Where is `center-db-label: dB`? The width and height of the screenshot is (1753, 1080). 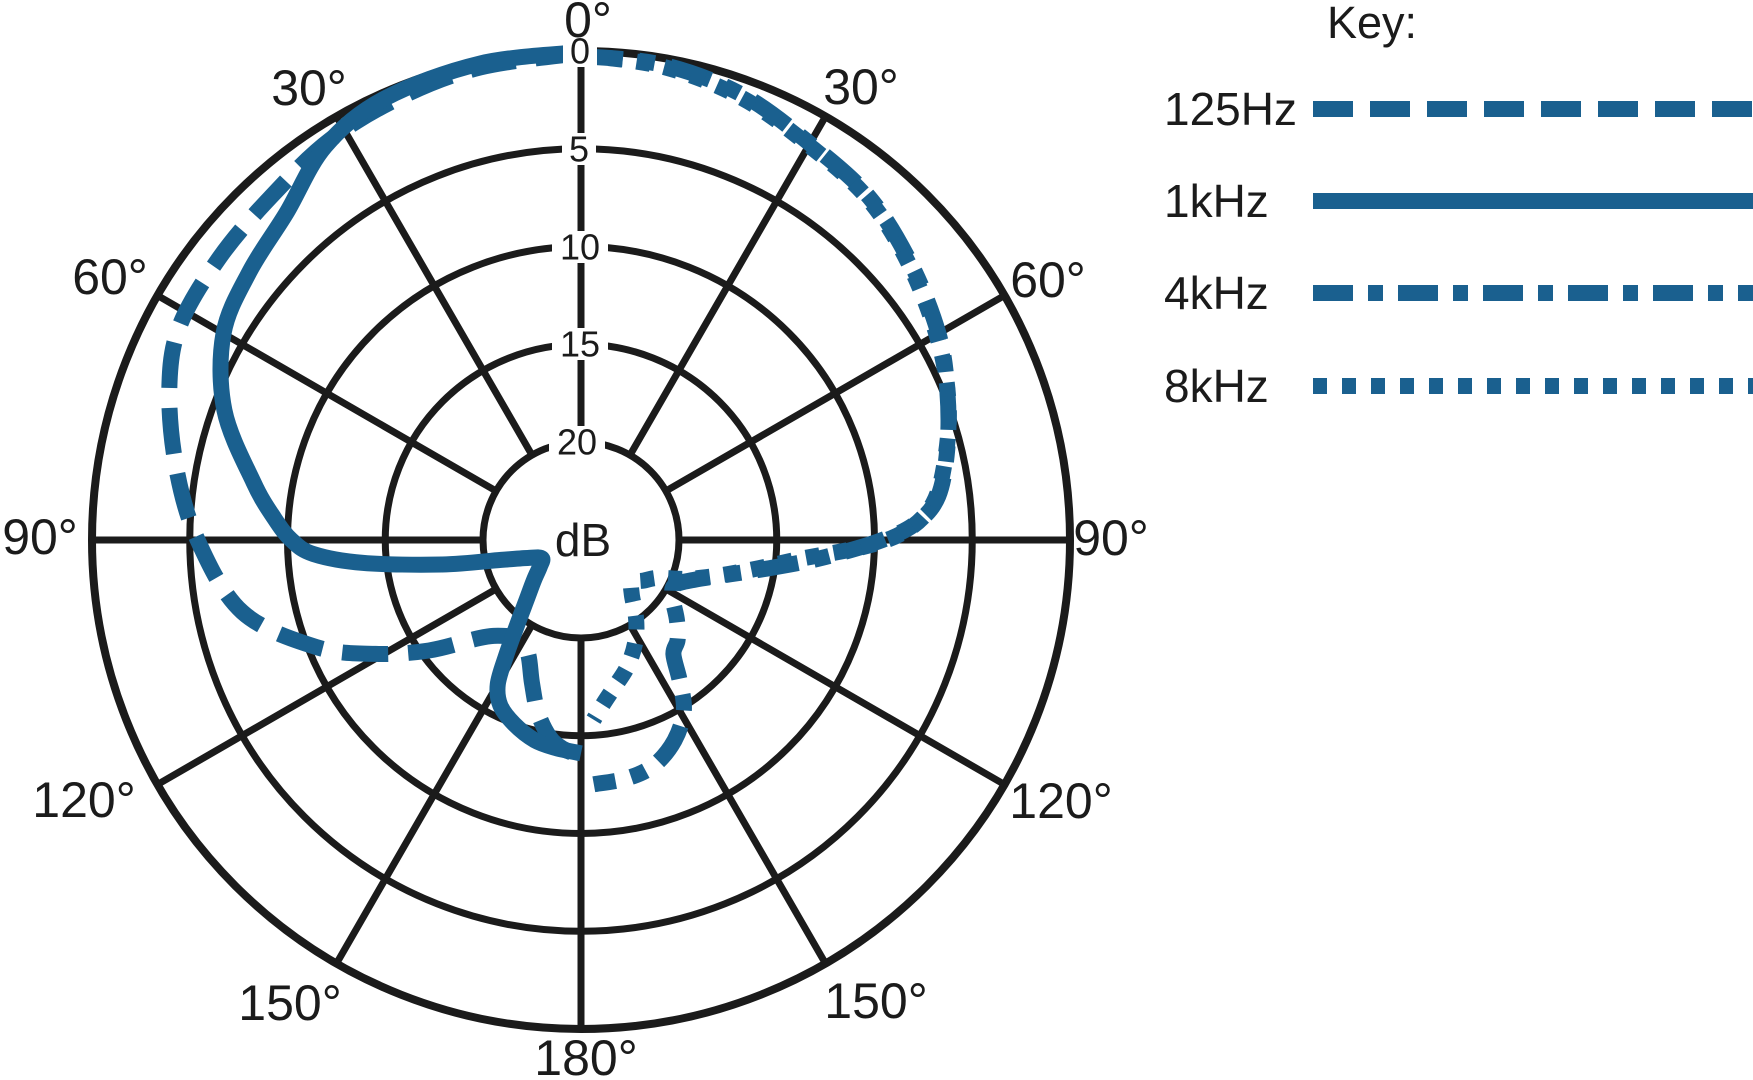
center-db-label: dB is located at coordinates (583, 540).